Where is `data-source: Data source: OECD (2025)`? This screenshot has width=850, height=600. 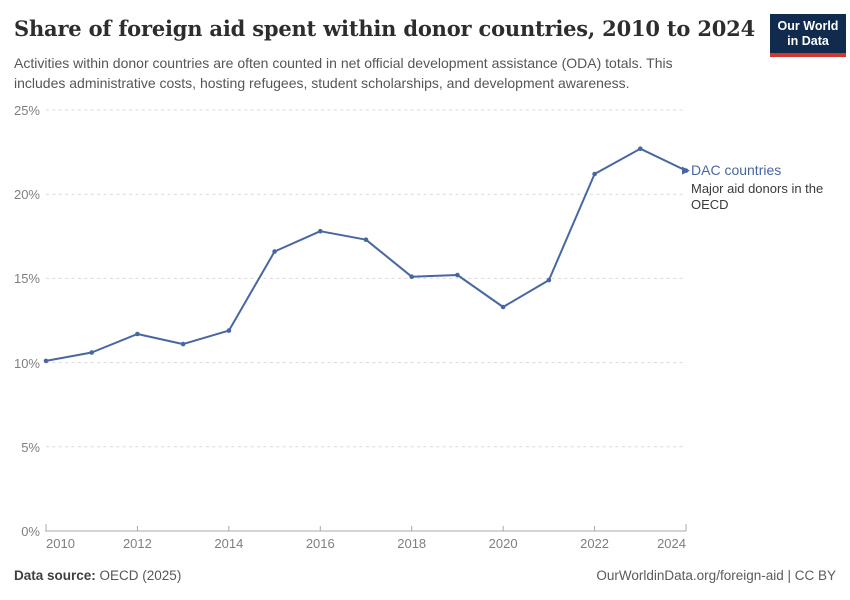 data-source: Data source: OECD (2025) is located at coordinates (97, 575).